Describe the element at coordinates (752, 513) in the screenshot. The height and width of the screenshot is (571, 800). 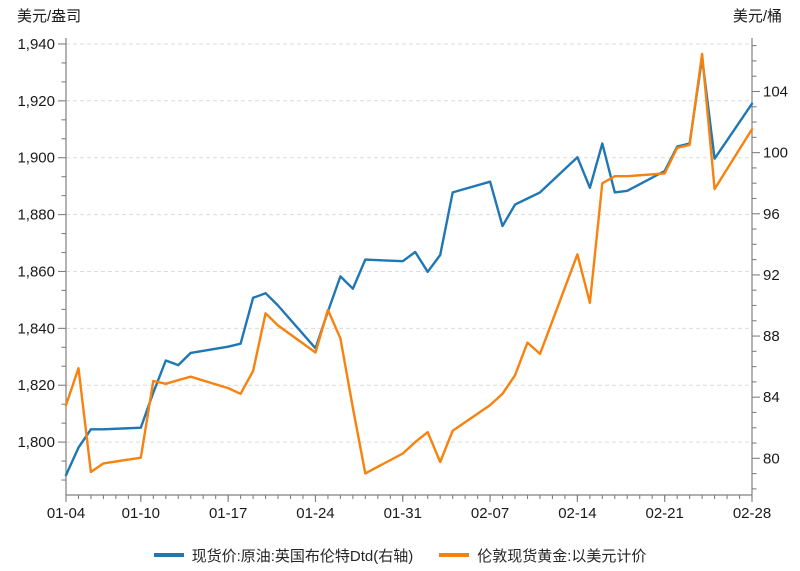
I see `svg-text: 02-28` at that location.